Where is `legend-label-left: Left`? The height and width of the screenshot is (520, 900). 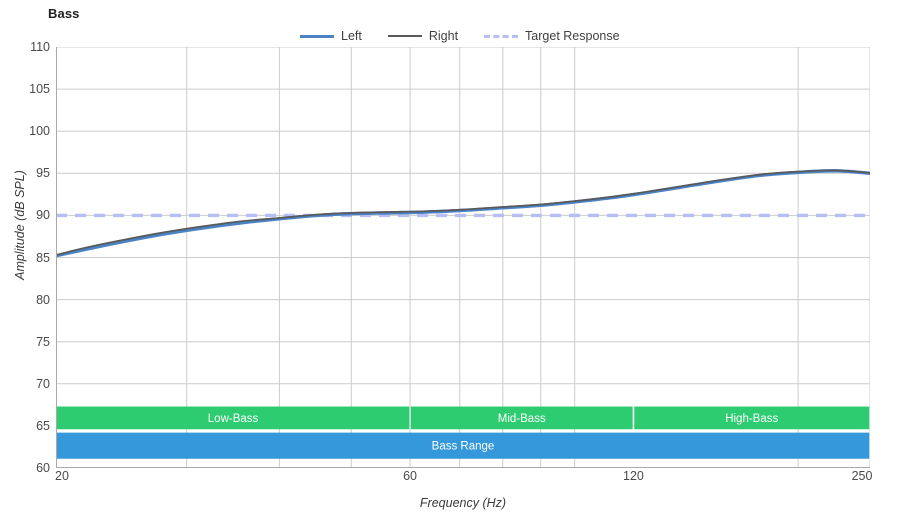
legend-label-left: Left is located at coordinates (351, 35).